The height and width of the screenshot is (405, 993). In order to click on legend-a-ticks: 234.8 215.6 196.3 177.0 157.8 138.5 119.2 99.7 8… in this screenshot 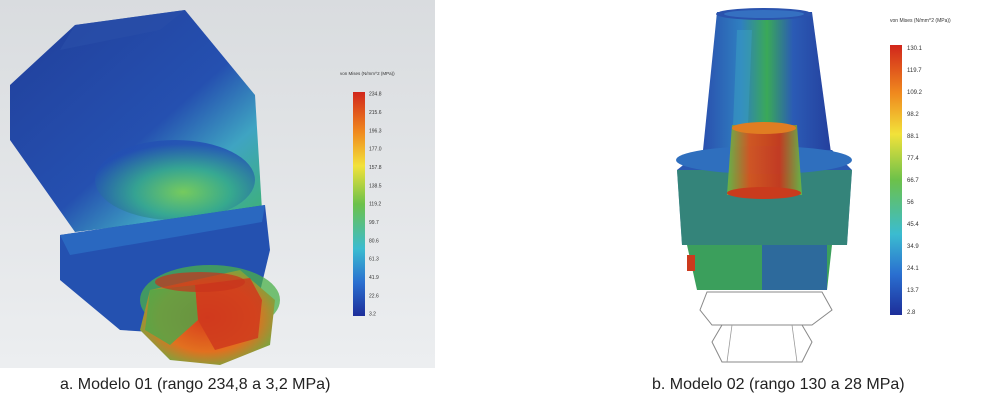, I will do `click(375, 205)`.